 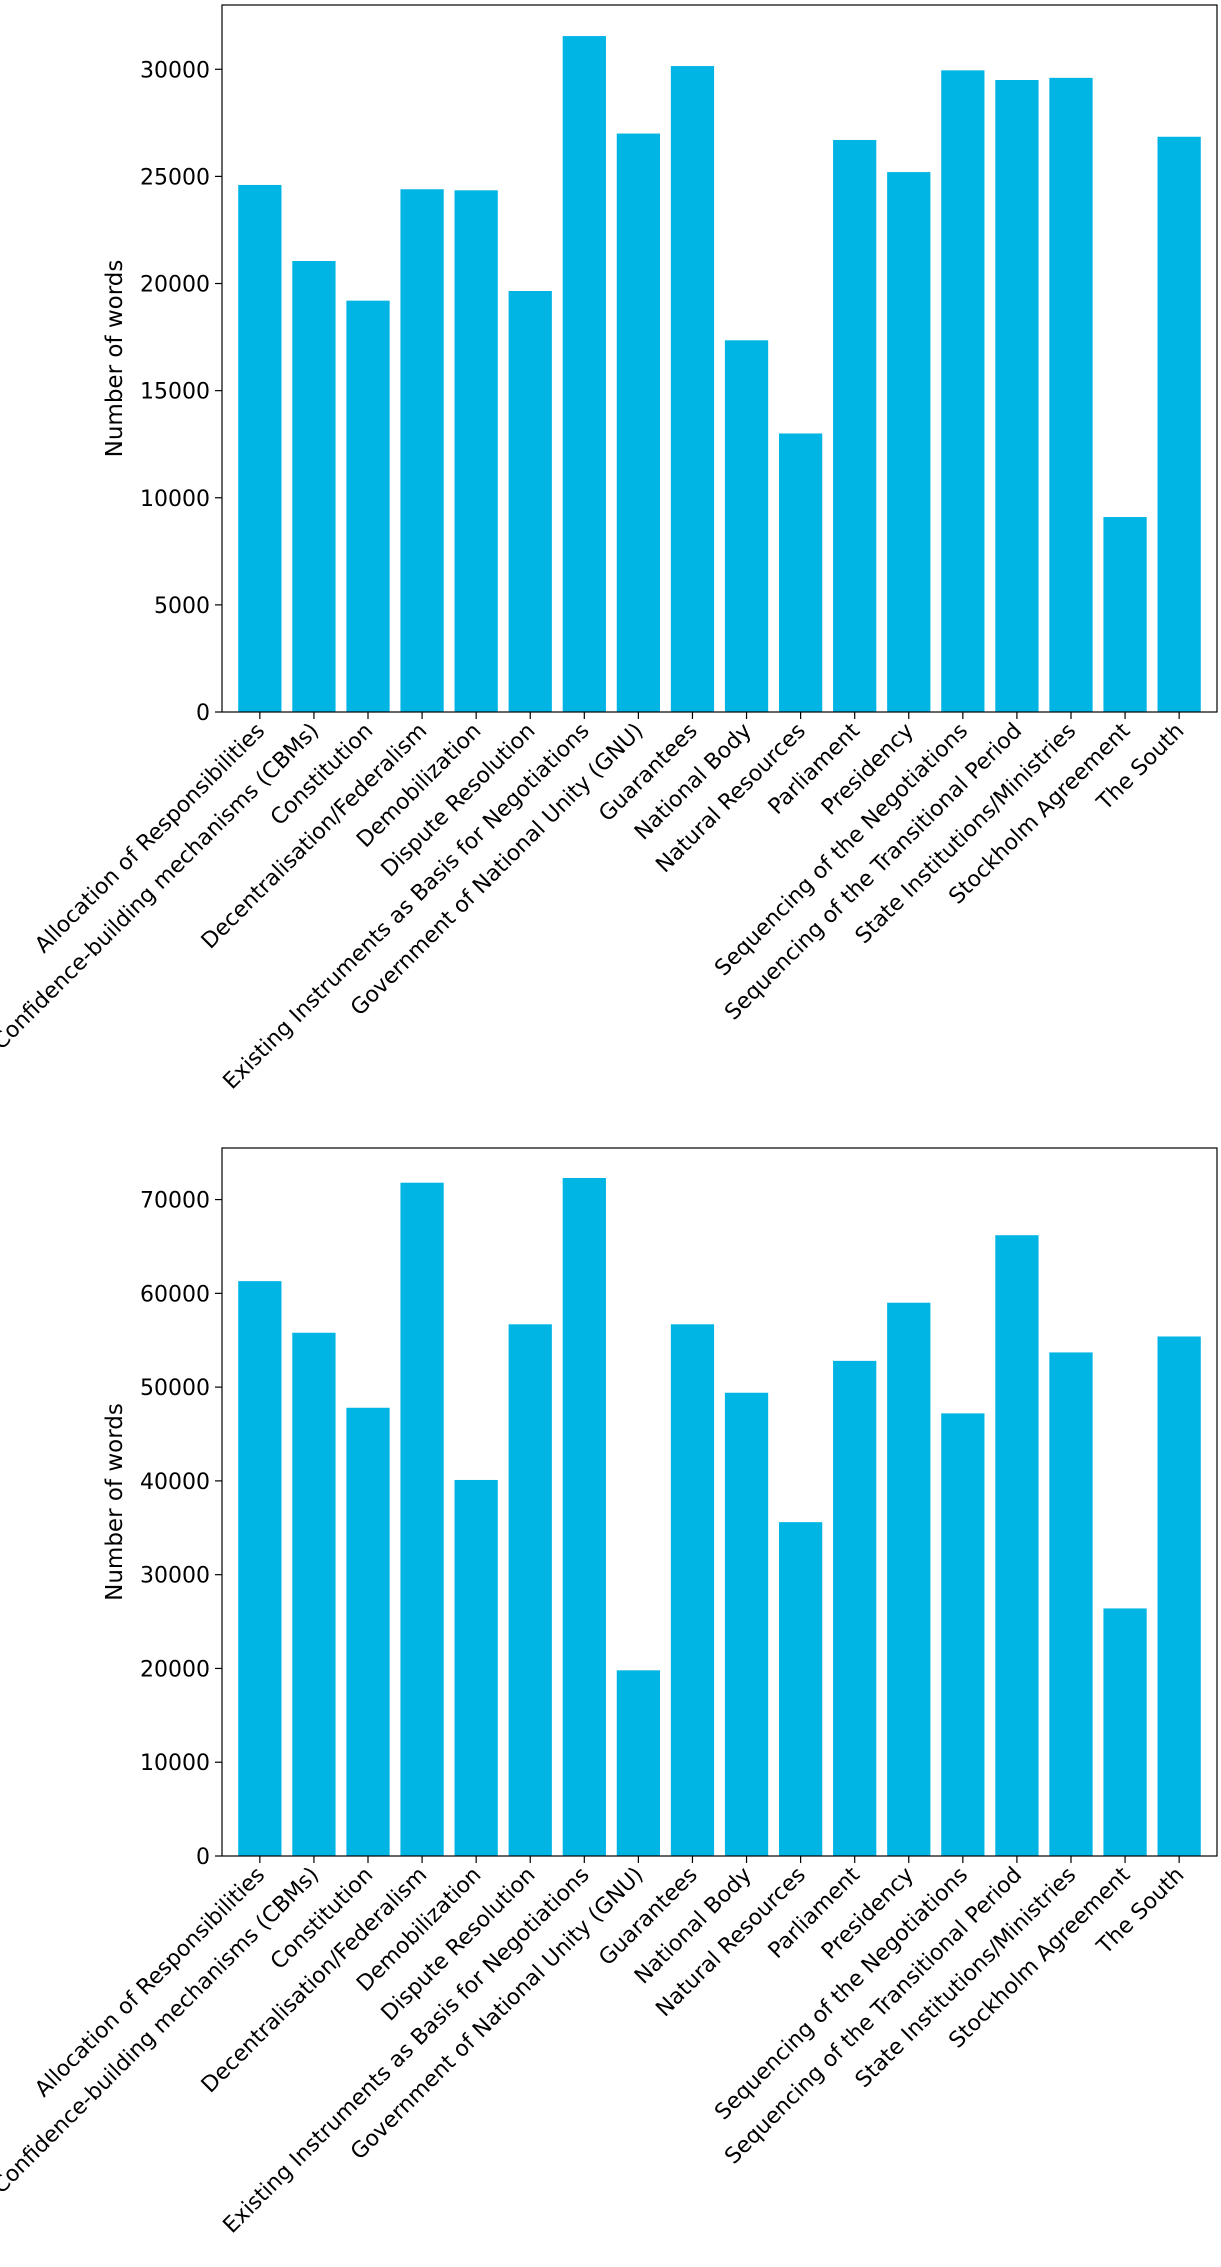 What do you see at coordinates (175, 1482) in the screenshot?
I see `y-tick-label-4: 40000` at bounding box center [175, 1482].